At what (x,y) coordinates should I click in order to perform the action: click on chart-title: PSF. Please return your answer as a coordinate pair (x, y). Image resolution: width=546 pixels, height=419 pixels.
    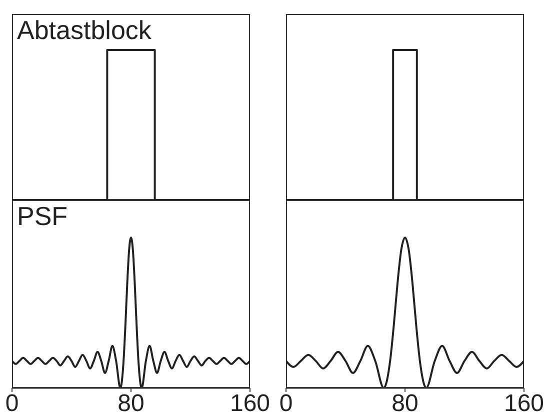
    Looking at the image, I should click on (42, 216).